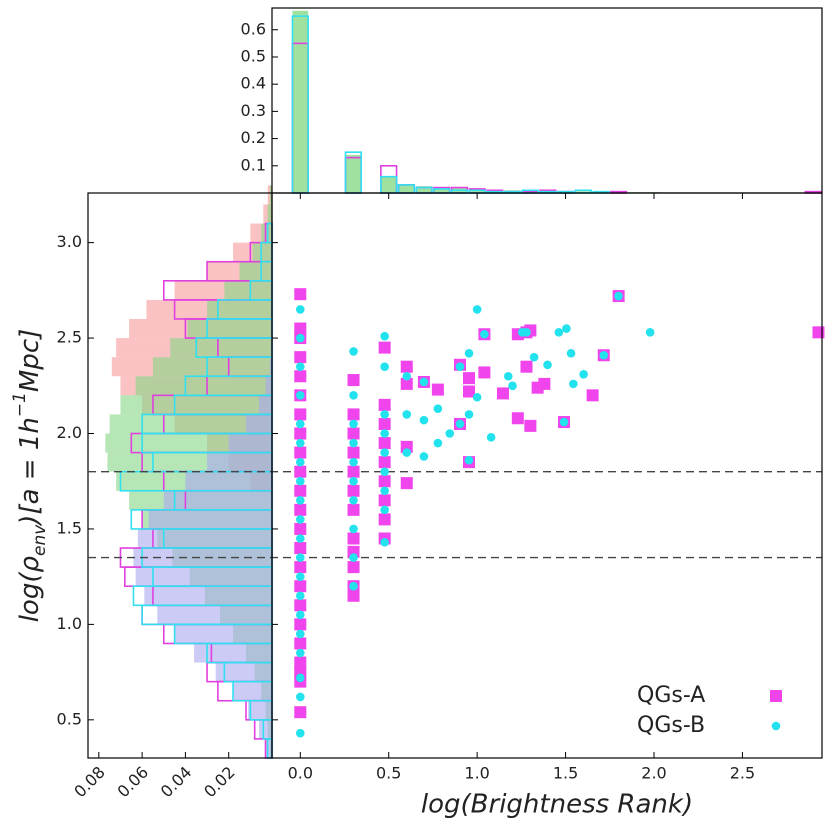  What do you see at coordinates (742, 773) in the screenshot?
I see `x-tick-label: 2.5` at bounding box center [742, 773].